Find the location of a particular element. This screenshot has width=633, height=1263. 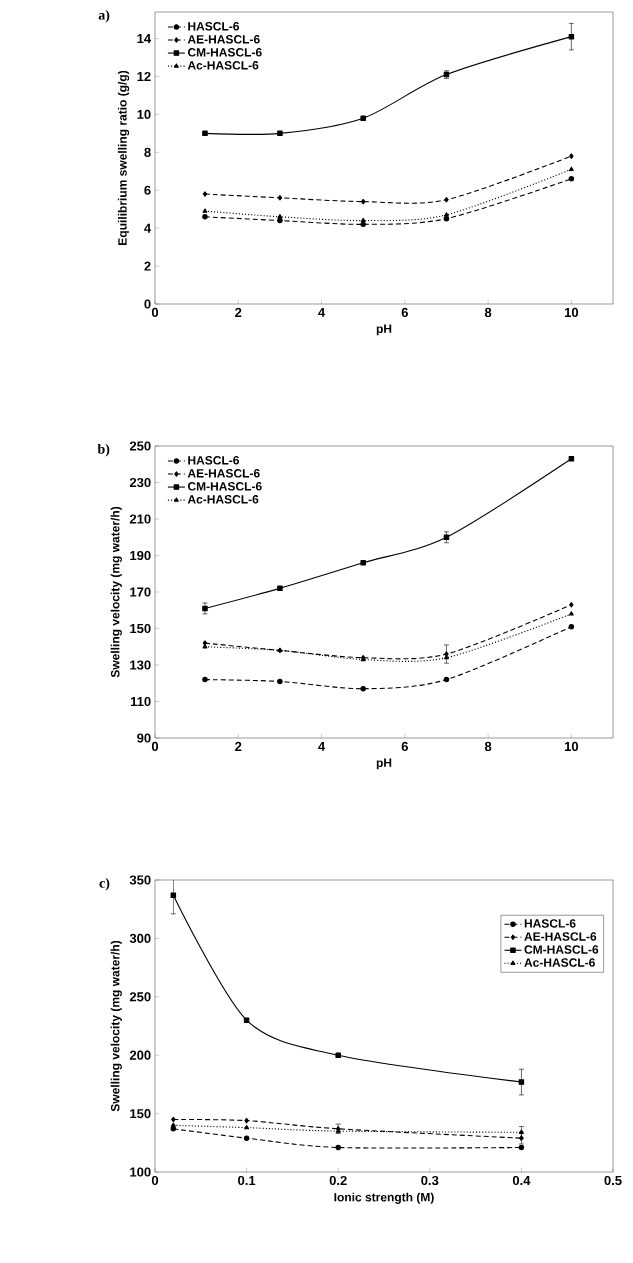

y-tick-label: 6 is located at coordinates (147, 190).